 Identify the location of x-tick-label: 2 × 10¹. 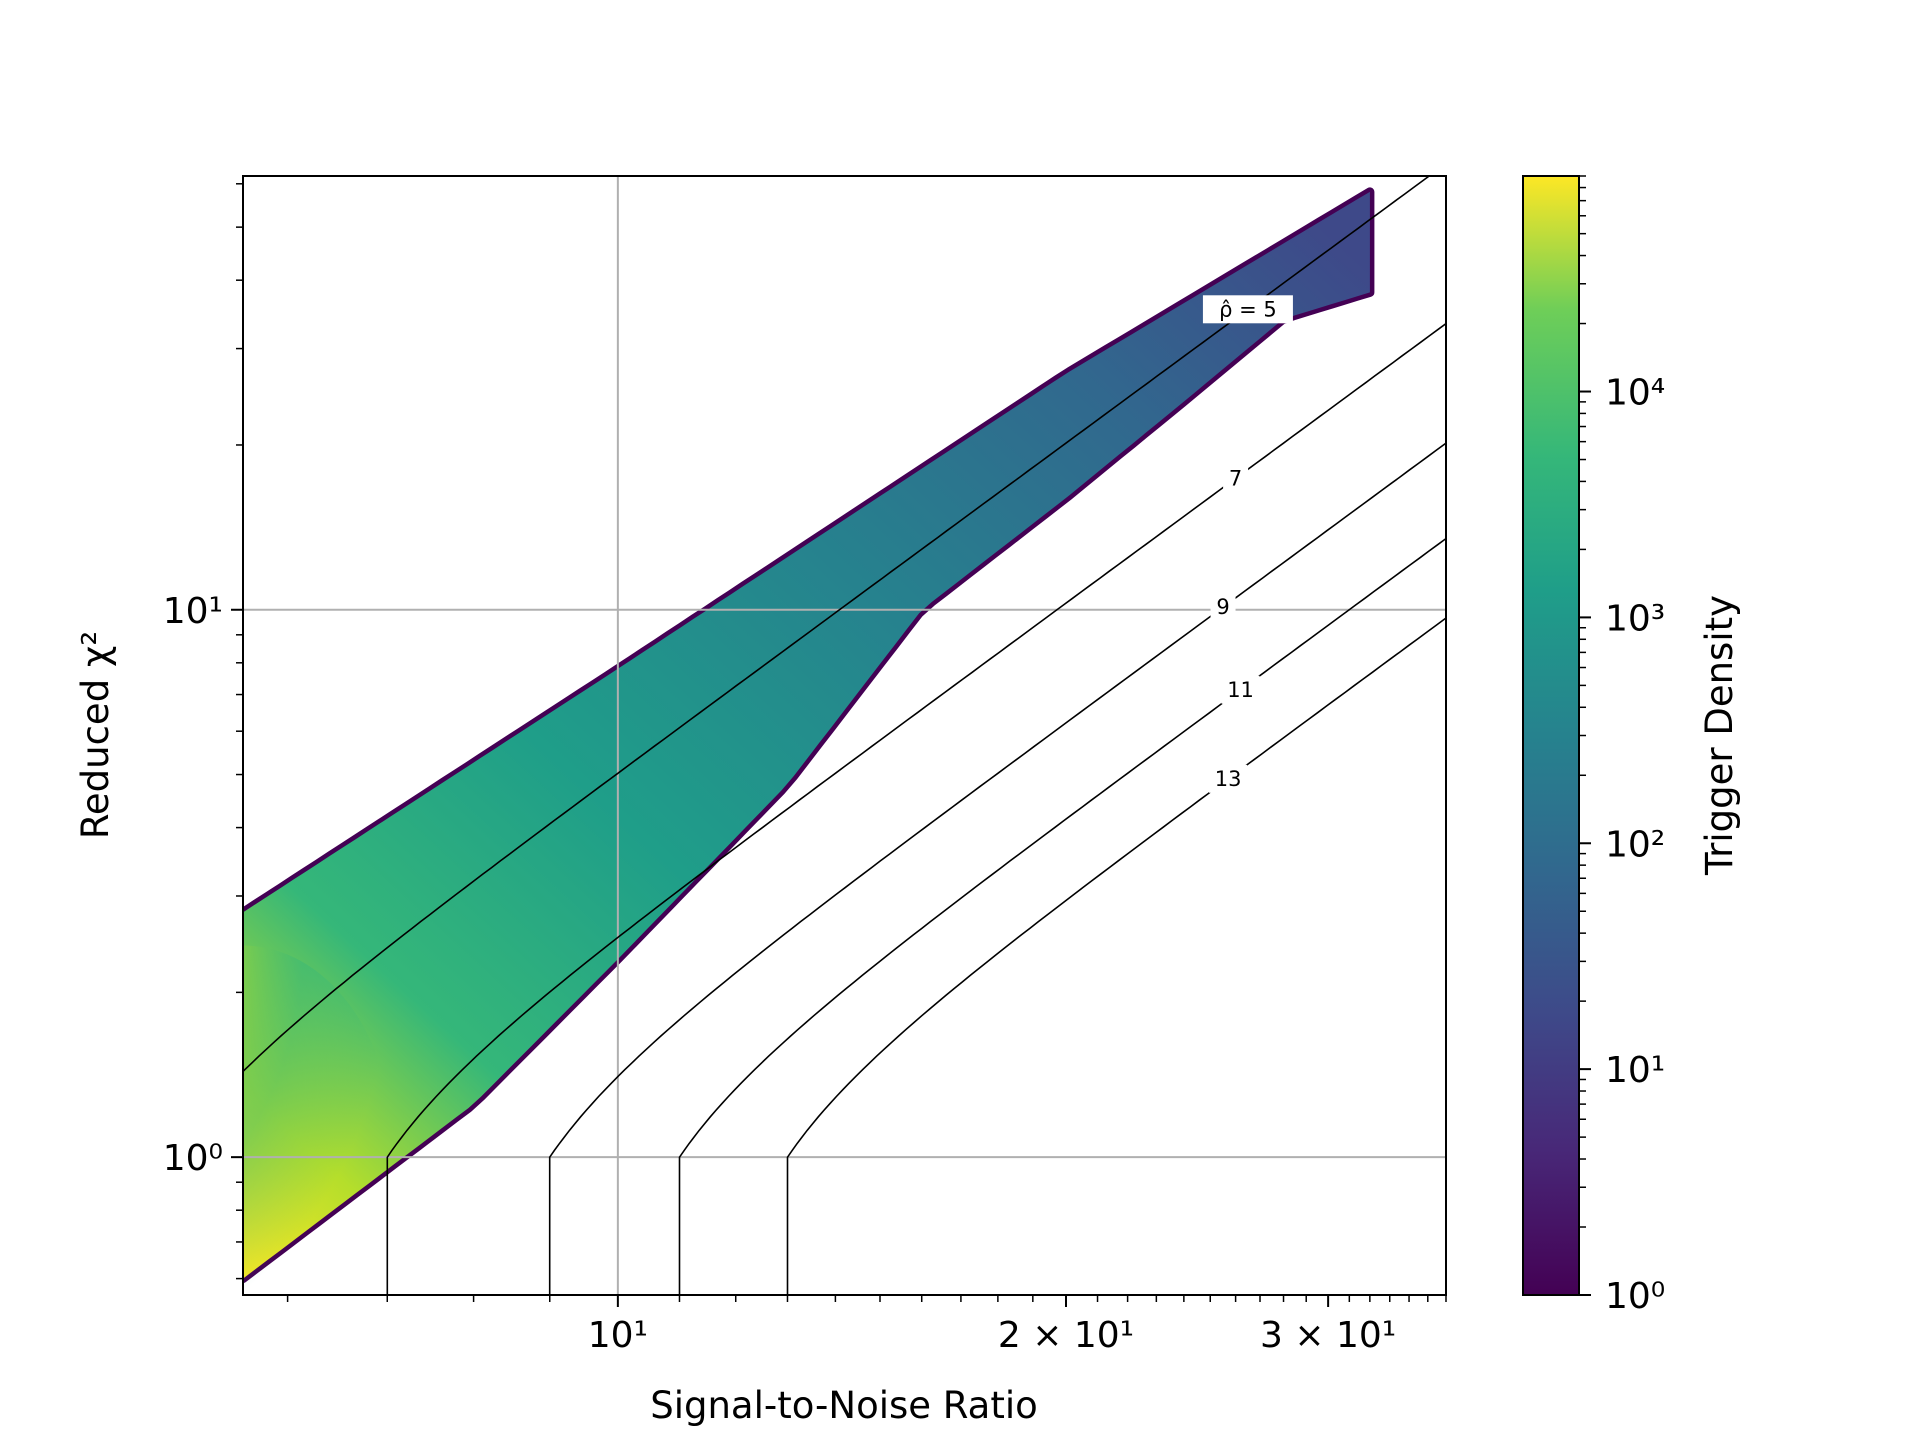
(1066, 1335).